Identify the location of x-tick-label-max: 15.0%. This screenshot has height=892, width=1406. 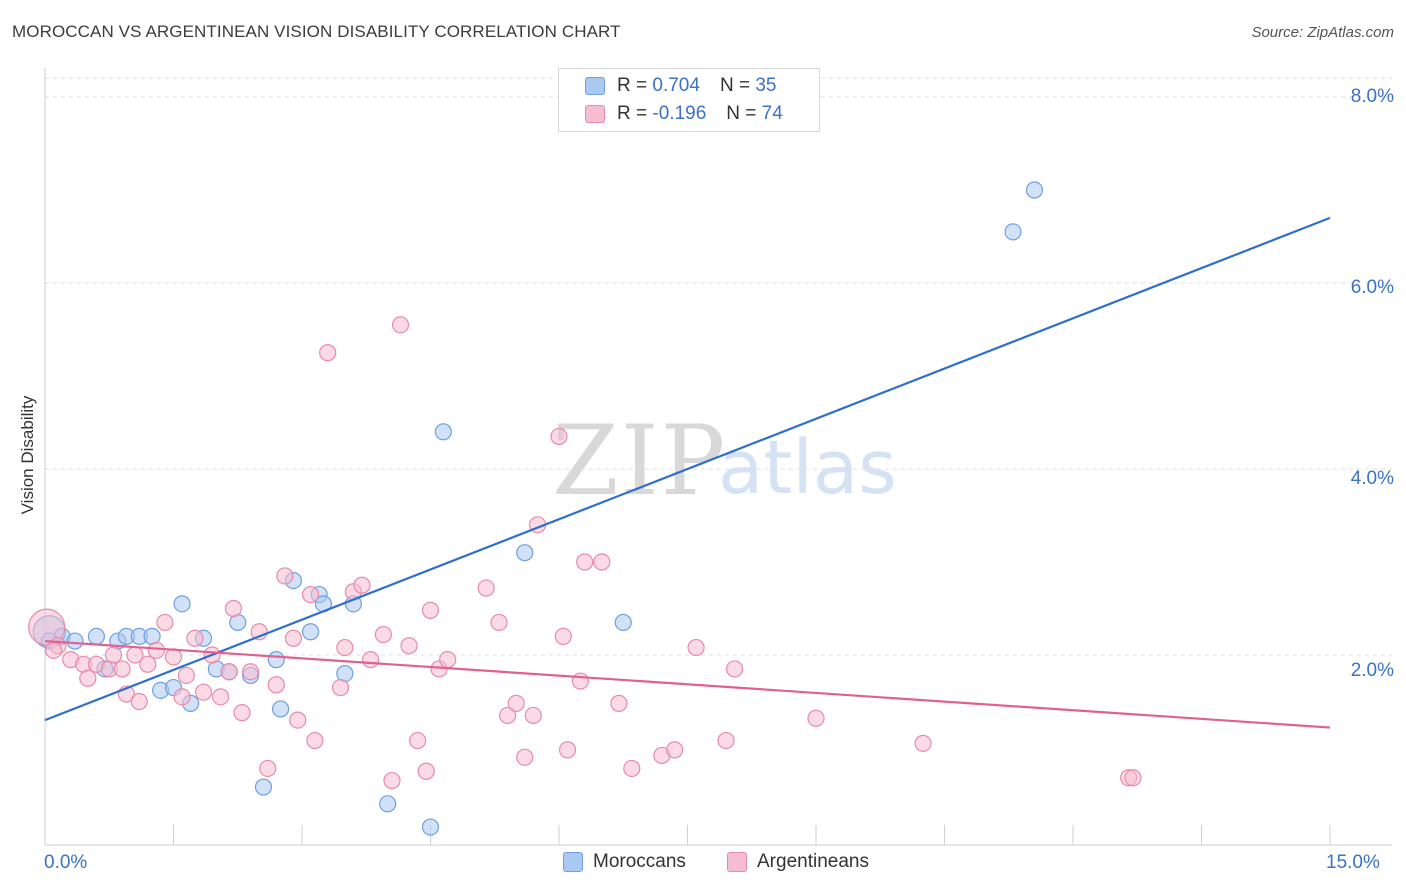
(1353, 862).